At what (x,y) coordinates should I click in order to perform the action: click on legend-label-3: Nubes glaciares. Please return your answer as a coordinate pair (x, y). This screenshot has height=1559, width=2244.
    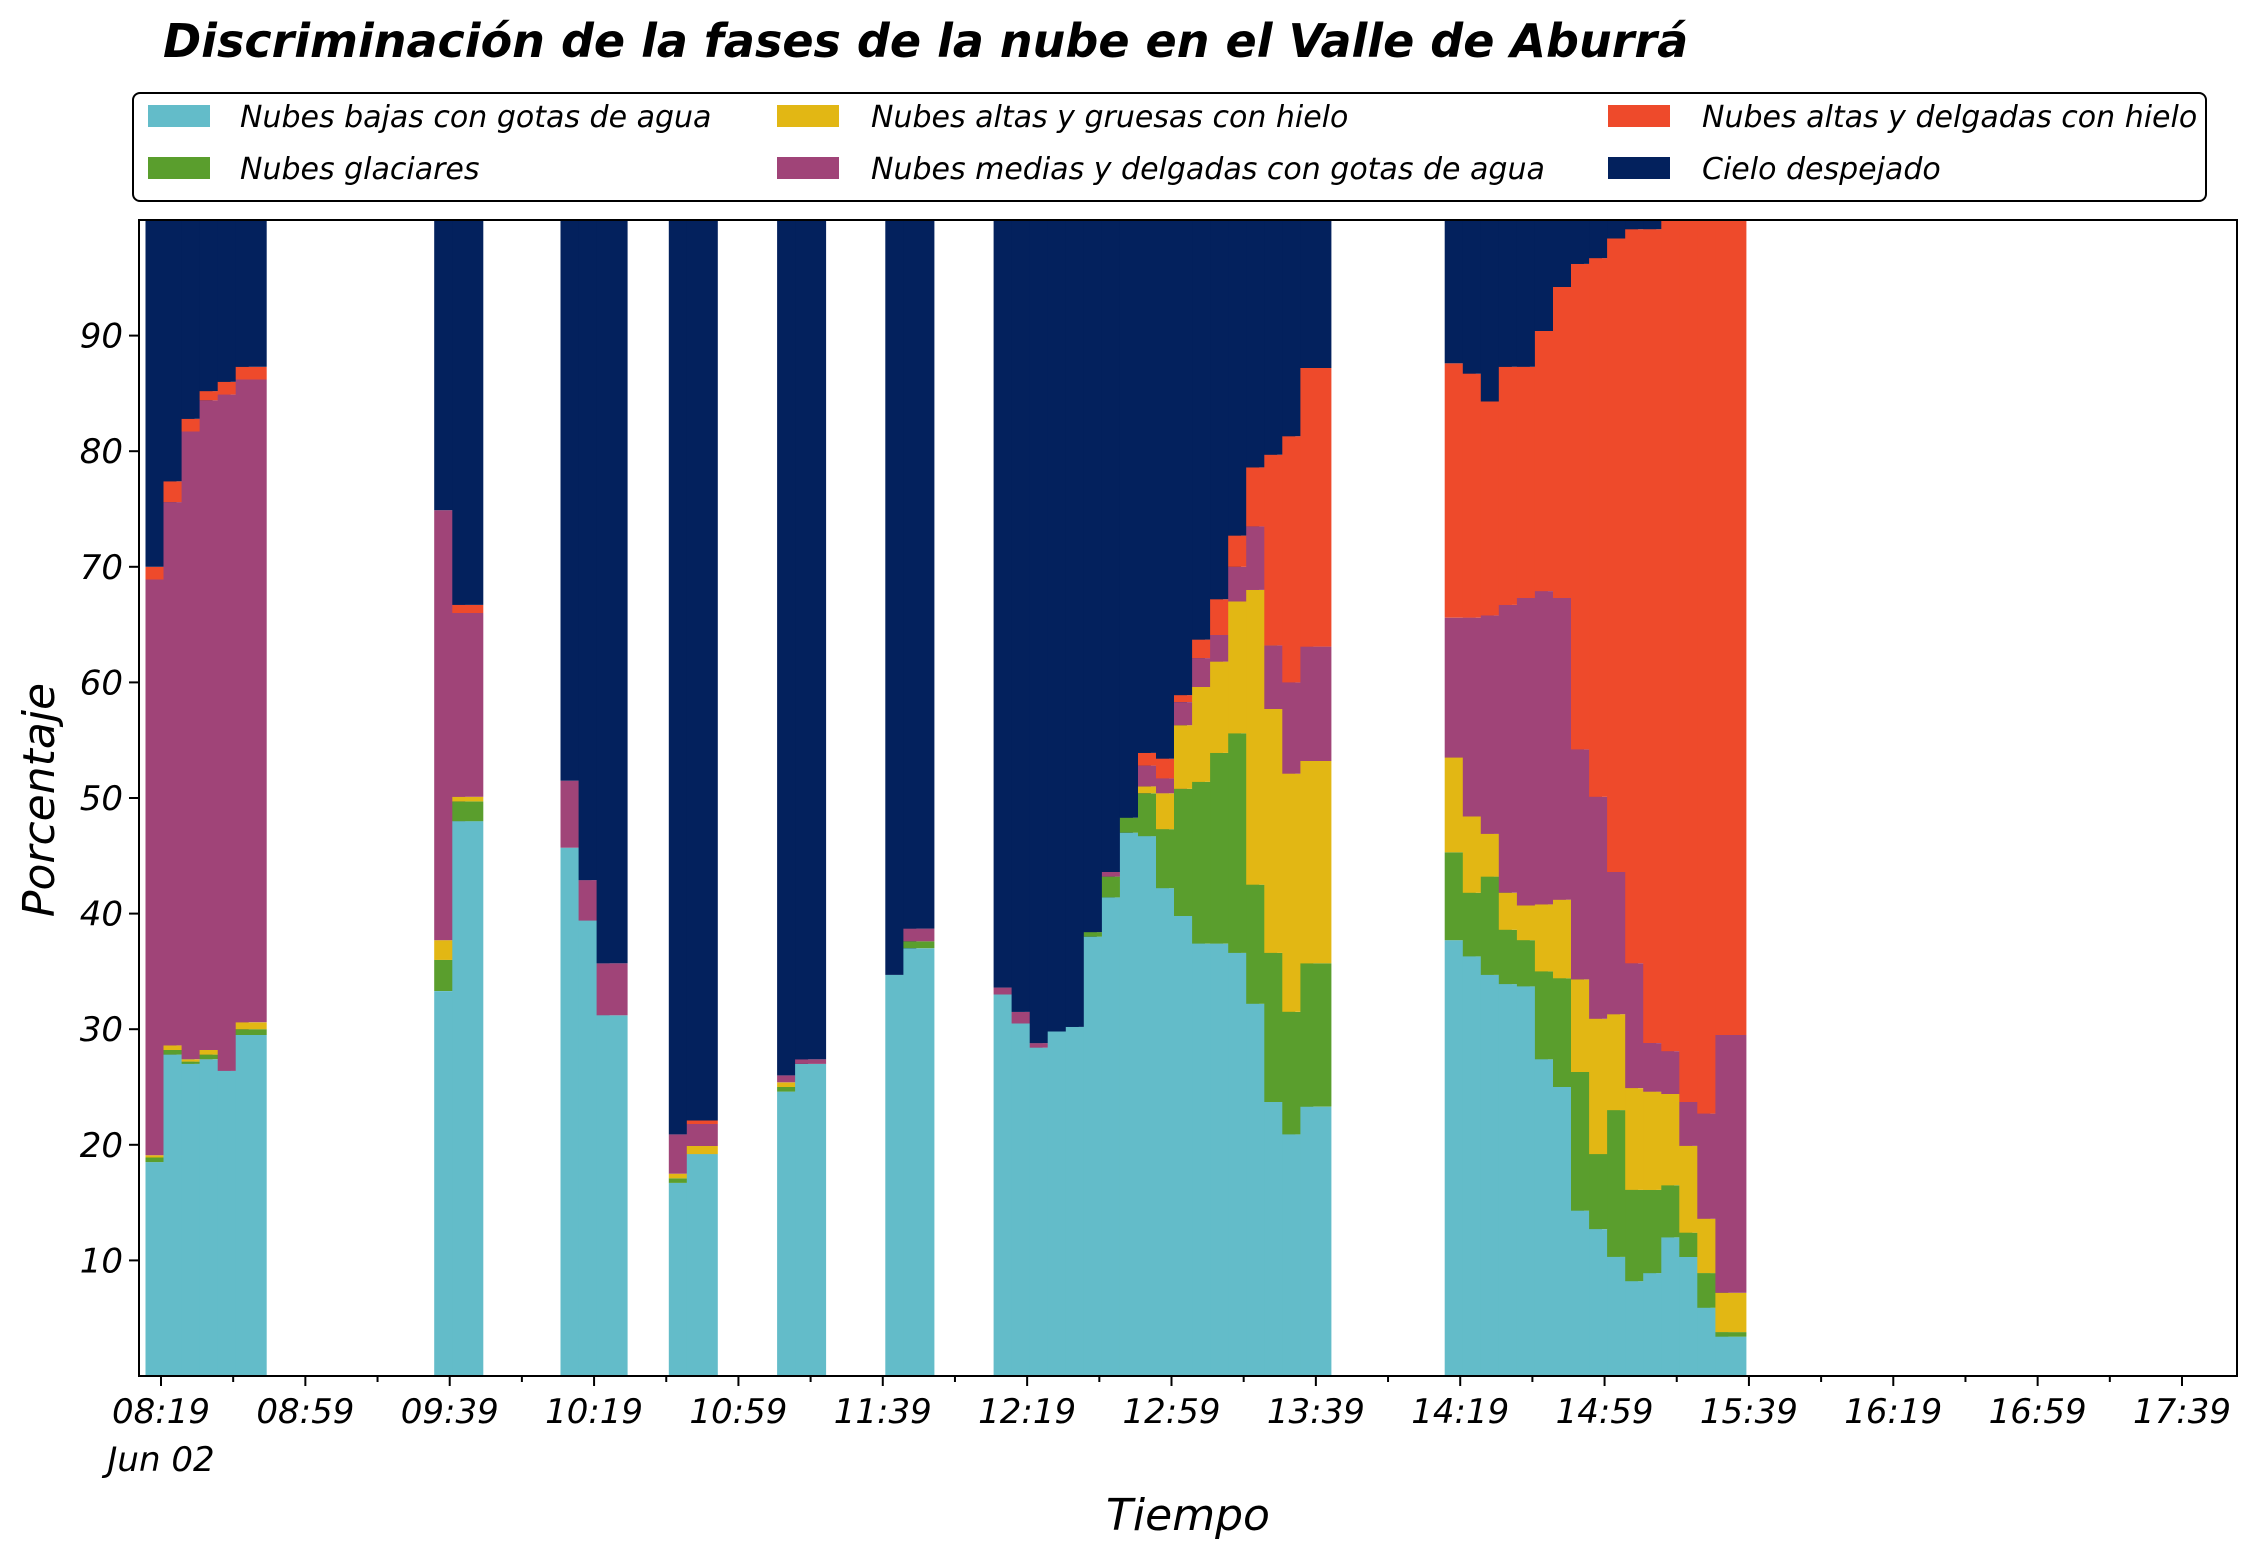
    Looking at the image, I should click on (360, 169).